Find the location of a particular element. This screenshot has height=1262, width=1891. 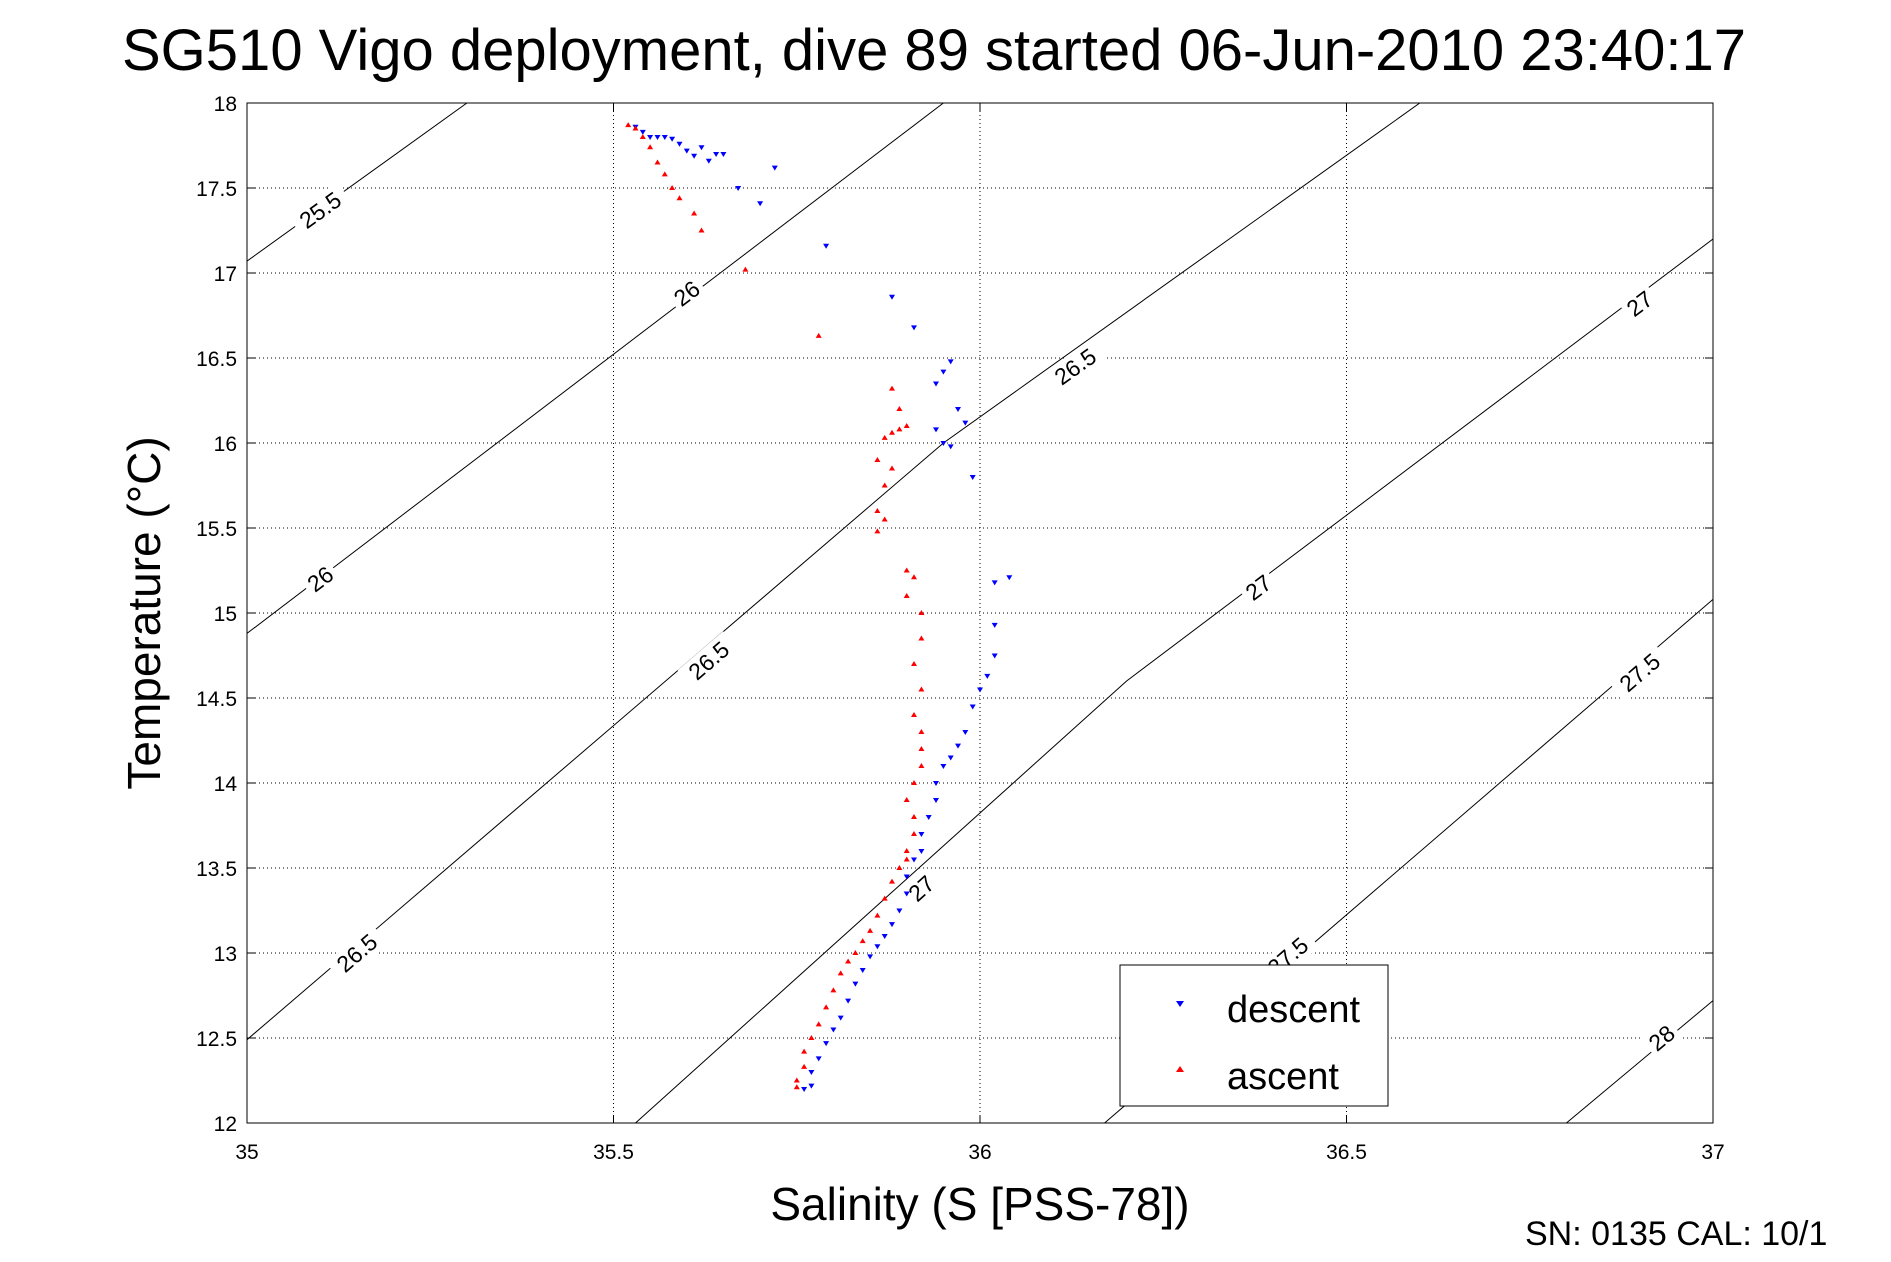

y-tick-label: 17 is located at coordinates (225, 274).